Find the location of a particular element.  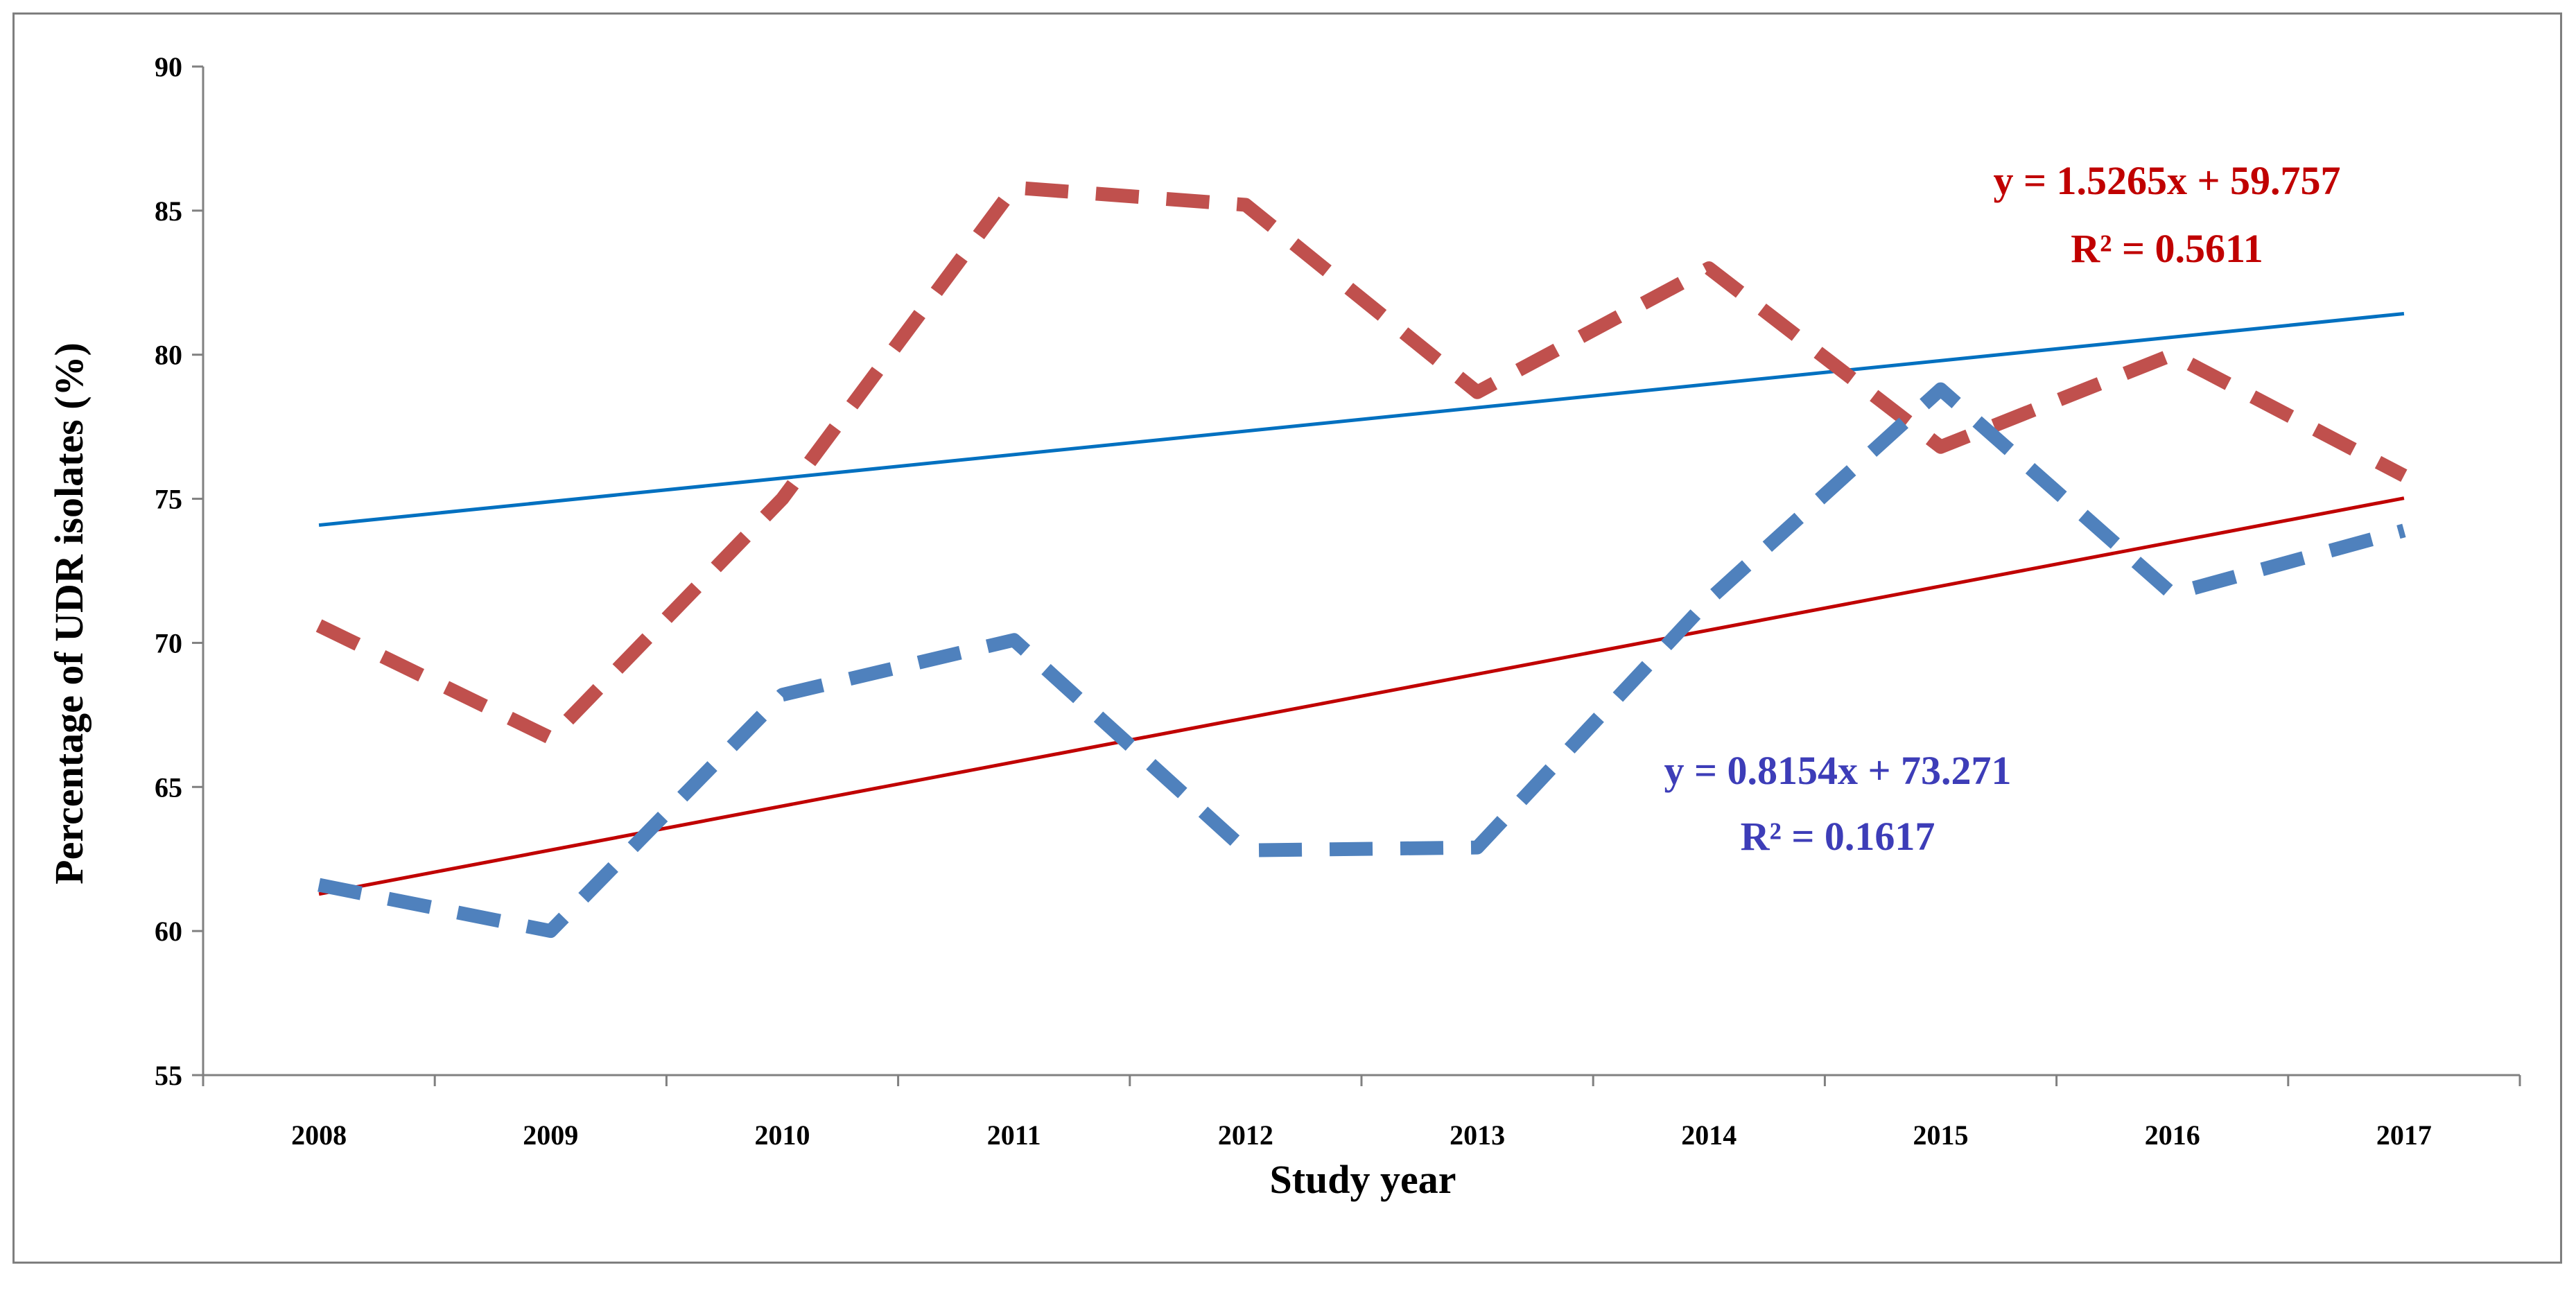

x-tick-label: 2016 is located at coordinates (2172, 1135).